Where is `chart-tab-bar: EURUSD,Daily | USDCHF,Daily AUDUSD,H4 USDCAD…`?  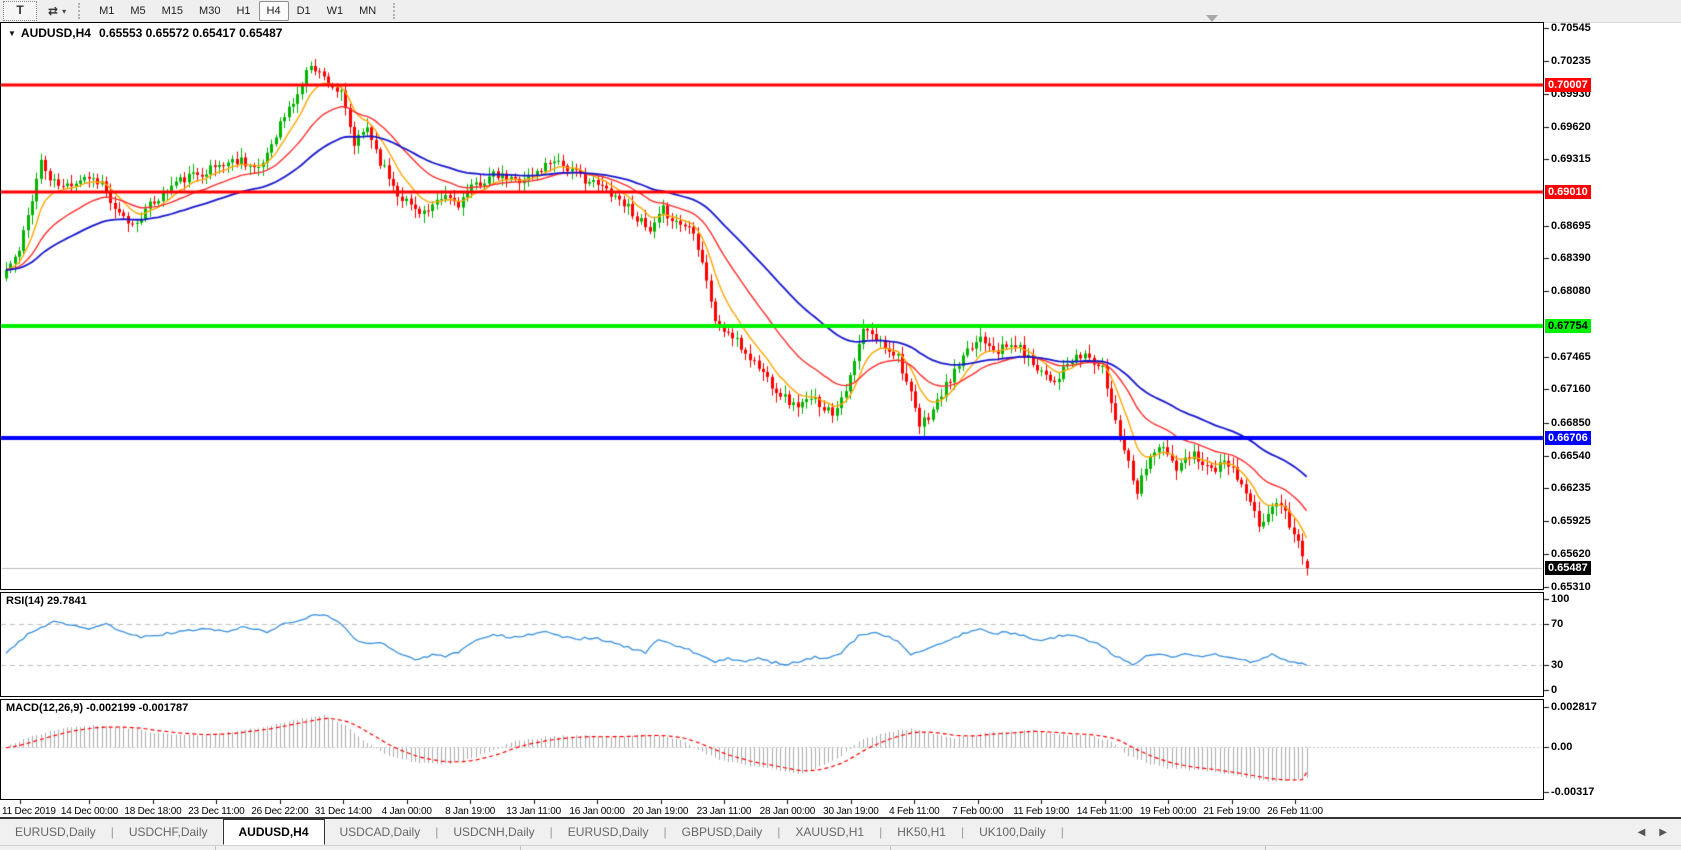 chart-tab-bar: EURUSD,Daily | USDCHF,Daily AUDUSD,H4 USDCAD… is located at coordinates (840, 832).